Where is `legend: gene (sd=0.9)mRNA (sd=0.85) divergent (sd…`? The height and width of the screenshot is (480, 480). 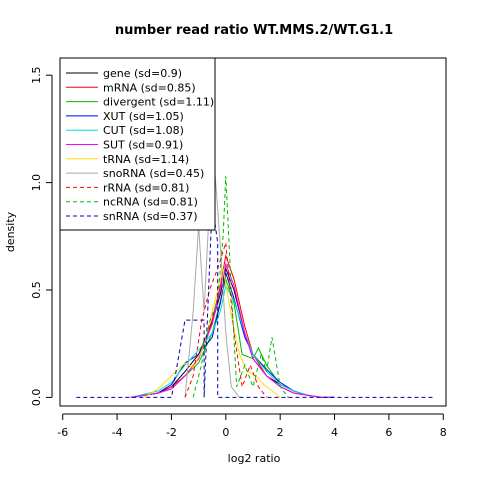
legend: gene (sd=0.9)mRNA (sd=0.85) divergent (sd… is located at coordinates (137, 144).